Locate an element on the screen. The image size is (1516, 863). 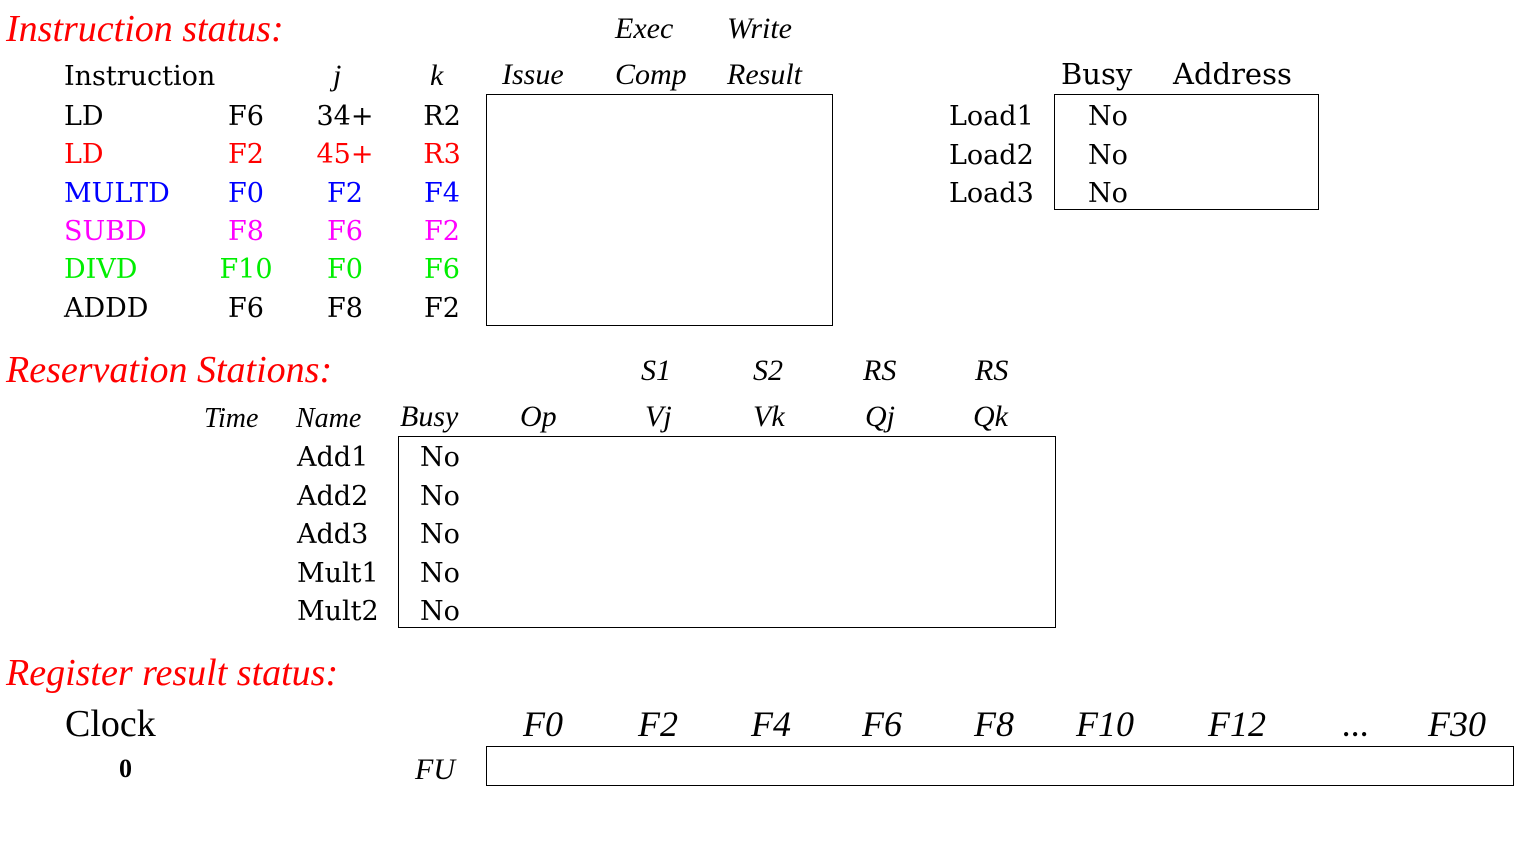
instruction-j: F8 is located at coordinates (345, 308).